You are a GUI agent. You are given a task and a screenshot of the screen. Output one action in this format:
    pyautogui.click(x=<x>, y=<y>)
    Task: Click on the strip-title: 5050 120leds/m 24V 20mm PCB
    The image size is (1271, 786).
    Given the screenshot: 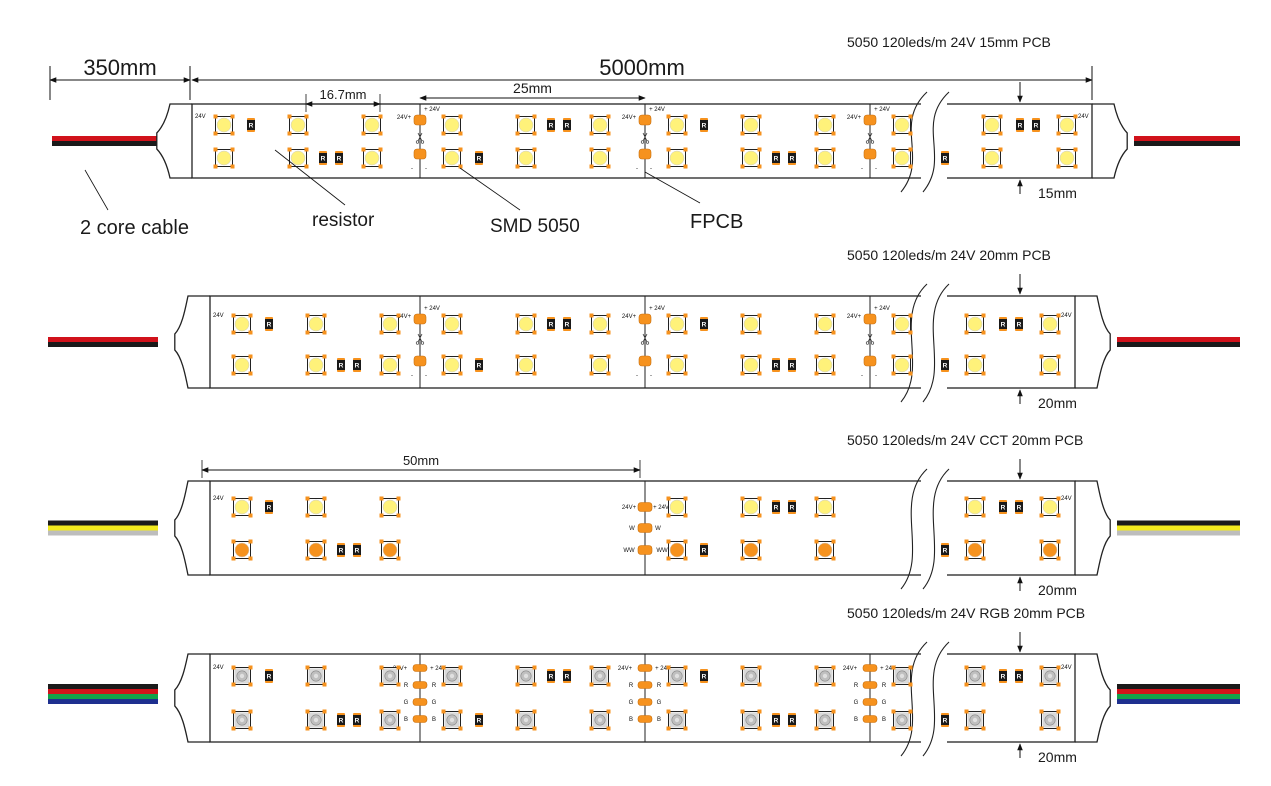 What is the action you would take?
    pyautogui.click(x=949, y=255)
    